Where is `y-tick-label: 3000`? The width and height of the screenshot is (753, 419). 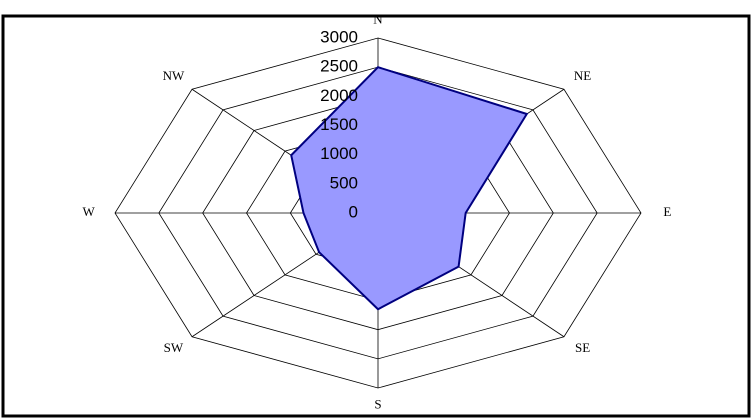
y-tick-label: 3000 is located at coordinates (339, 36).